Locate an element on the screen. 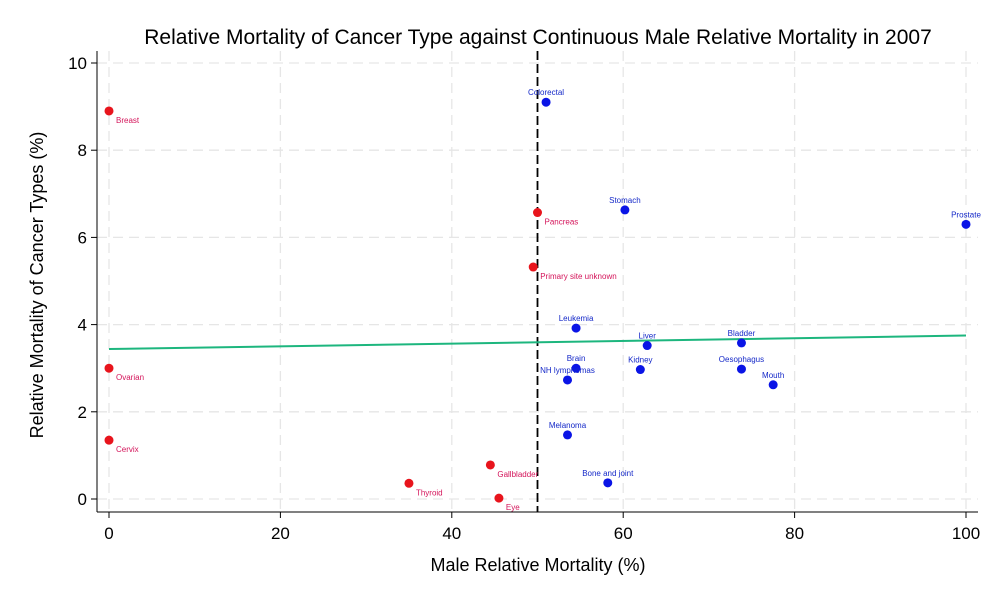  x-axis-label: Male Relative Mortality (%) is located at coordinates (537, 565).